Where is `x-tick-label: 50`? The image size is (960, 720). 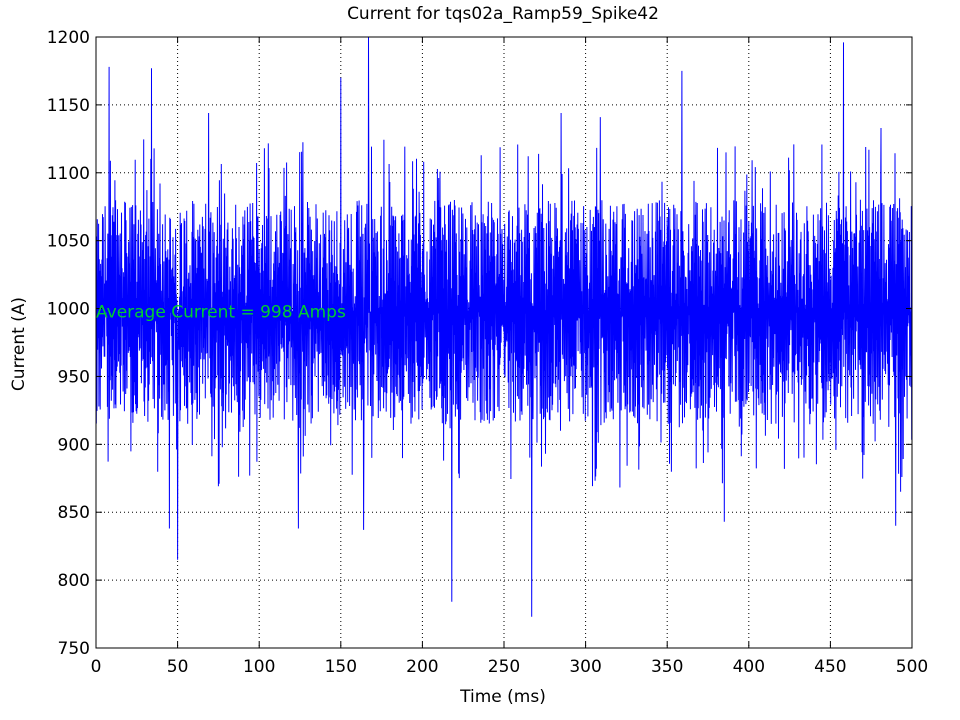 x-tick-label: 50 is located at coordinates (178, 667).